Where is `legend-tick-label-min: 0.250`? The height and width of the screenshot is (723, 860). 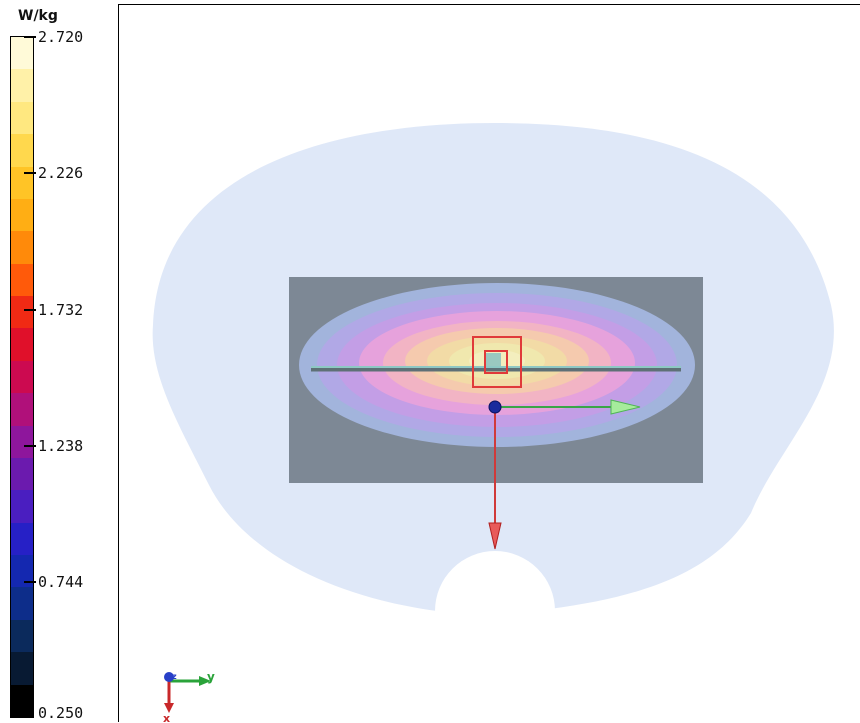 legend-tick-label-min: 0.250 is located at coordinates (61, 713).